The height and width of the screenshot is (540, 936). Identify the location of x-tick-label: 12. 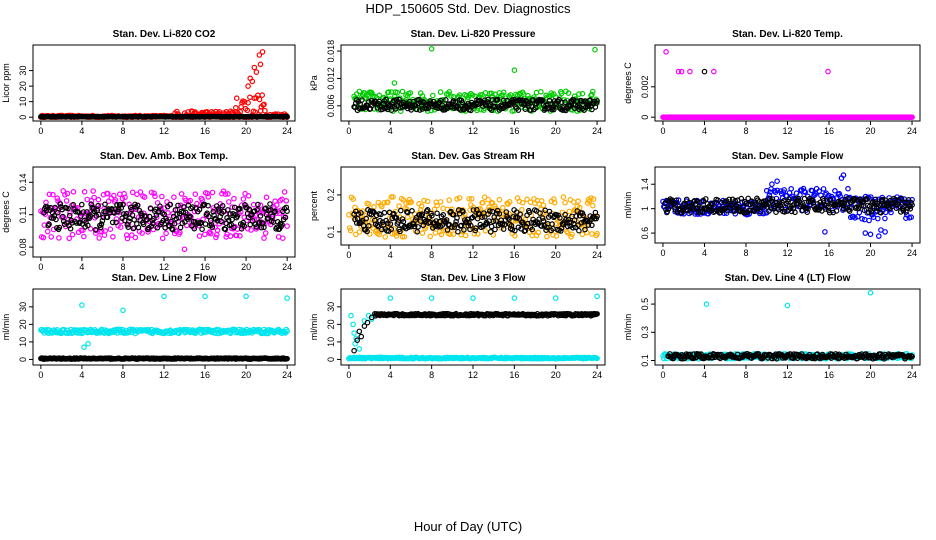
(164, 267).